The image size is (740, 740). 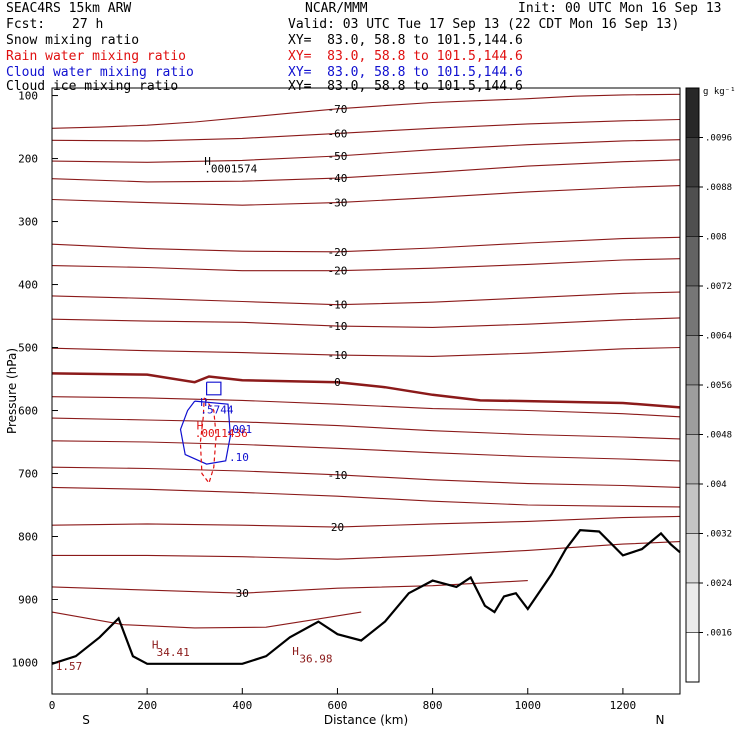 What do you see at coordinates (718, 337) in the screenshot?
I see `colorbar-tick-label: .0064` at bounding box center [718, 337].